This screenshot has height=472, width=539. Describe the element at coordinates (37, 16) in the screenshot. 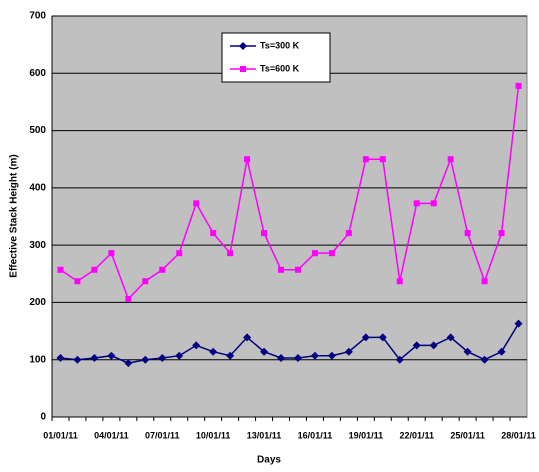

I see `y-tick-label: 700` at that location.